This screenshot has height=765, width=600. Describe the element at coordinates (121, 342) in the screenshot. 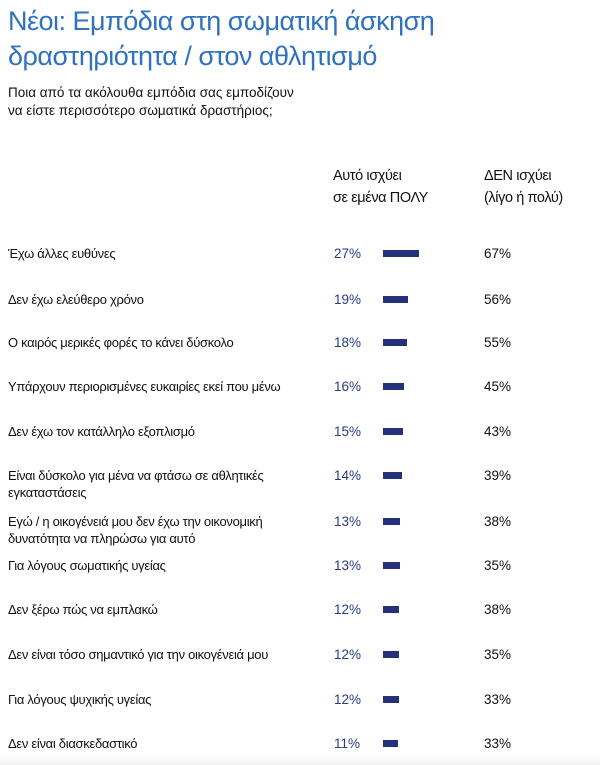

I see `row-label: Ο καιρός μερικές φορές το κάνει δύσκολο` at that location.